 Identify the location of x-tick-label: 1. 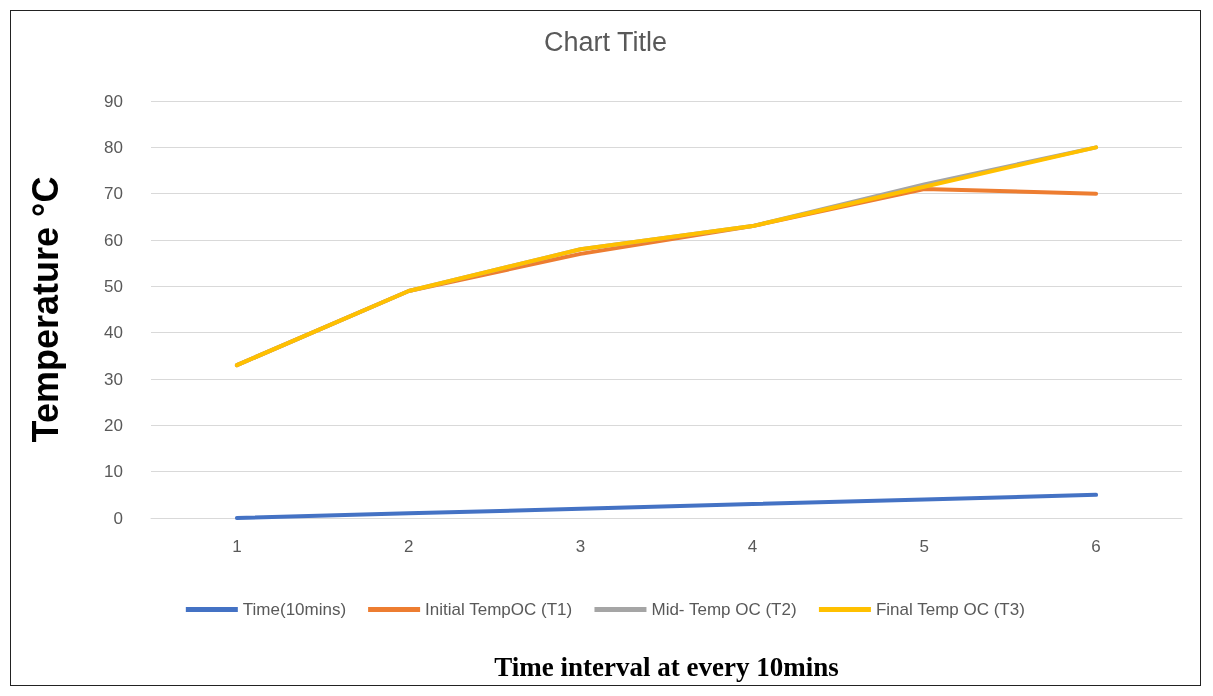
(237, 546).